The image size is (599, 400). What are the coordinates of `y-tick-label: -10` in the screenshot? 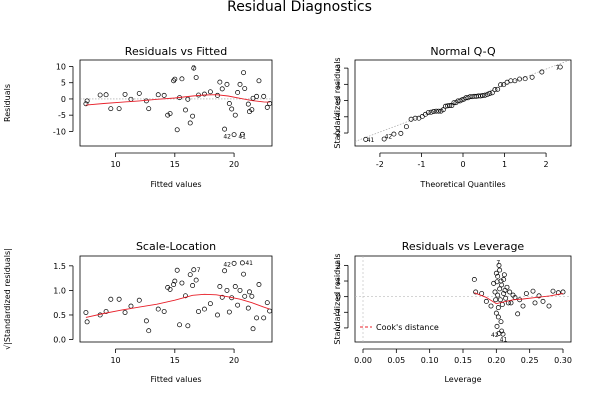 It's located at (59, 131).